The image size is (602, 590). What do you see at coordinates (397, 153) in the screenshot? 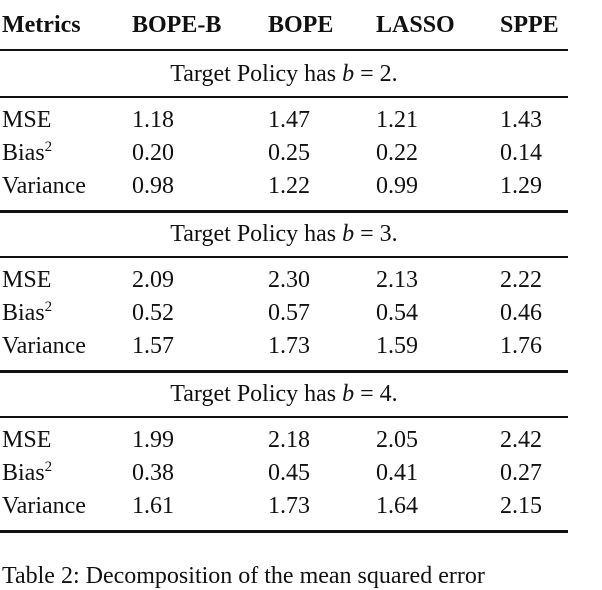
I see `cell-value: 0.22` at bounding box center [397, 153].